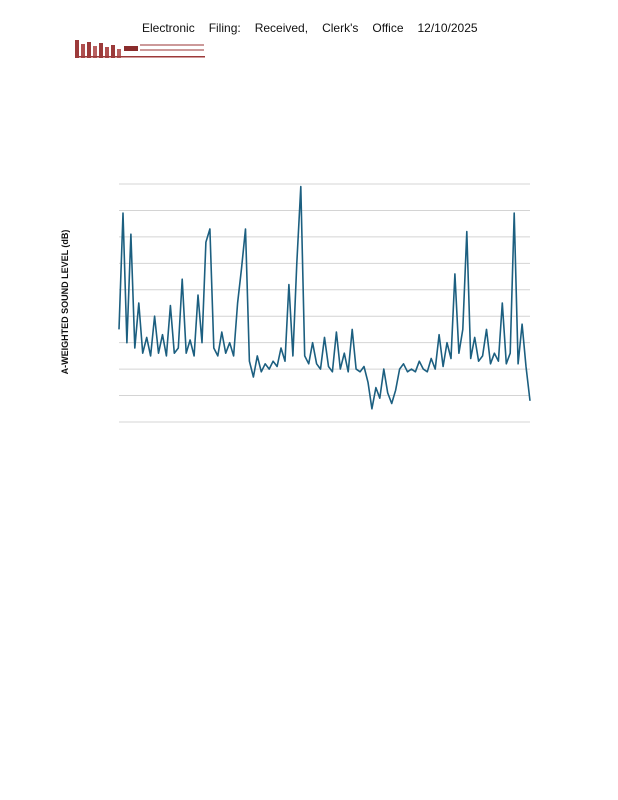 Image resolution: width=618 pixels, height=800 pixels. What do you see at coordinates (140, 49) in the screenshot?
I see `logo` at bounding box center [140, 49].